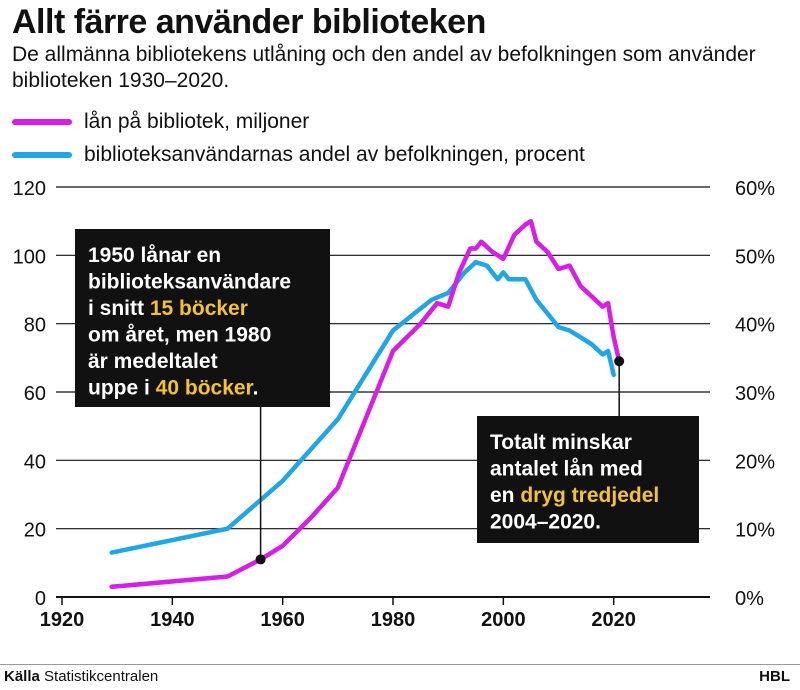  What do you see at coordinates (154, 255) in the screenshot?
I see `annotation-box-1-line: 1950 lånar en` at bounding box center [154, 255].